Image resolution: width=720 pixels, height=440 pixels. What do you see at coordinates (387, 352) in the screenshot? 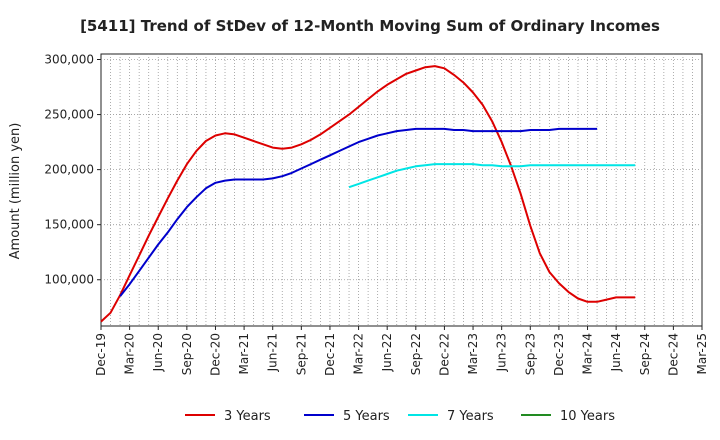
I see `x-tick-label: Jun-22` at bounding box center [387, 352].